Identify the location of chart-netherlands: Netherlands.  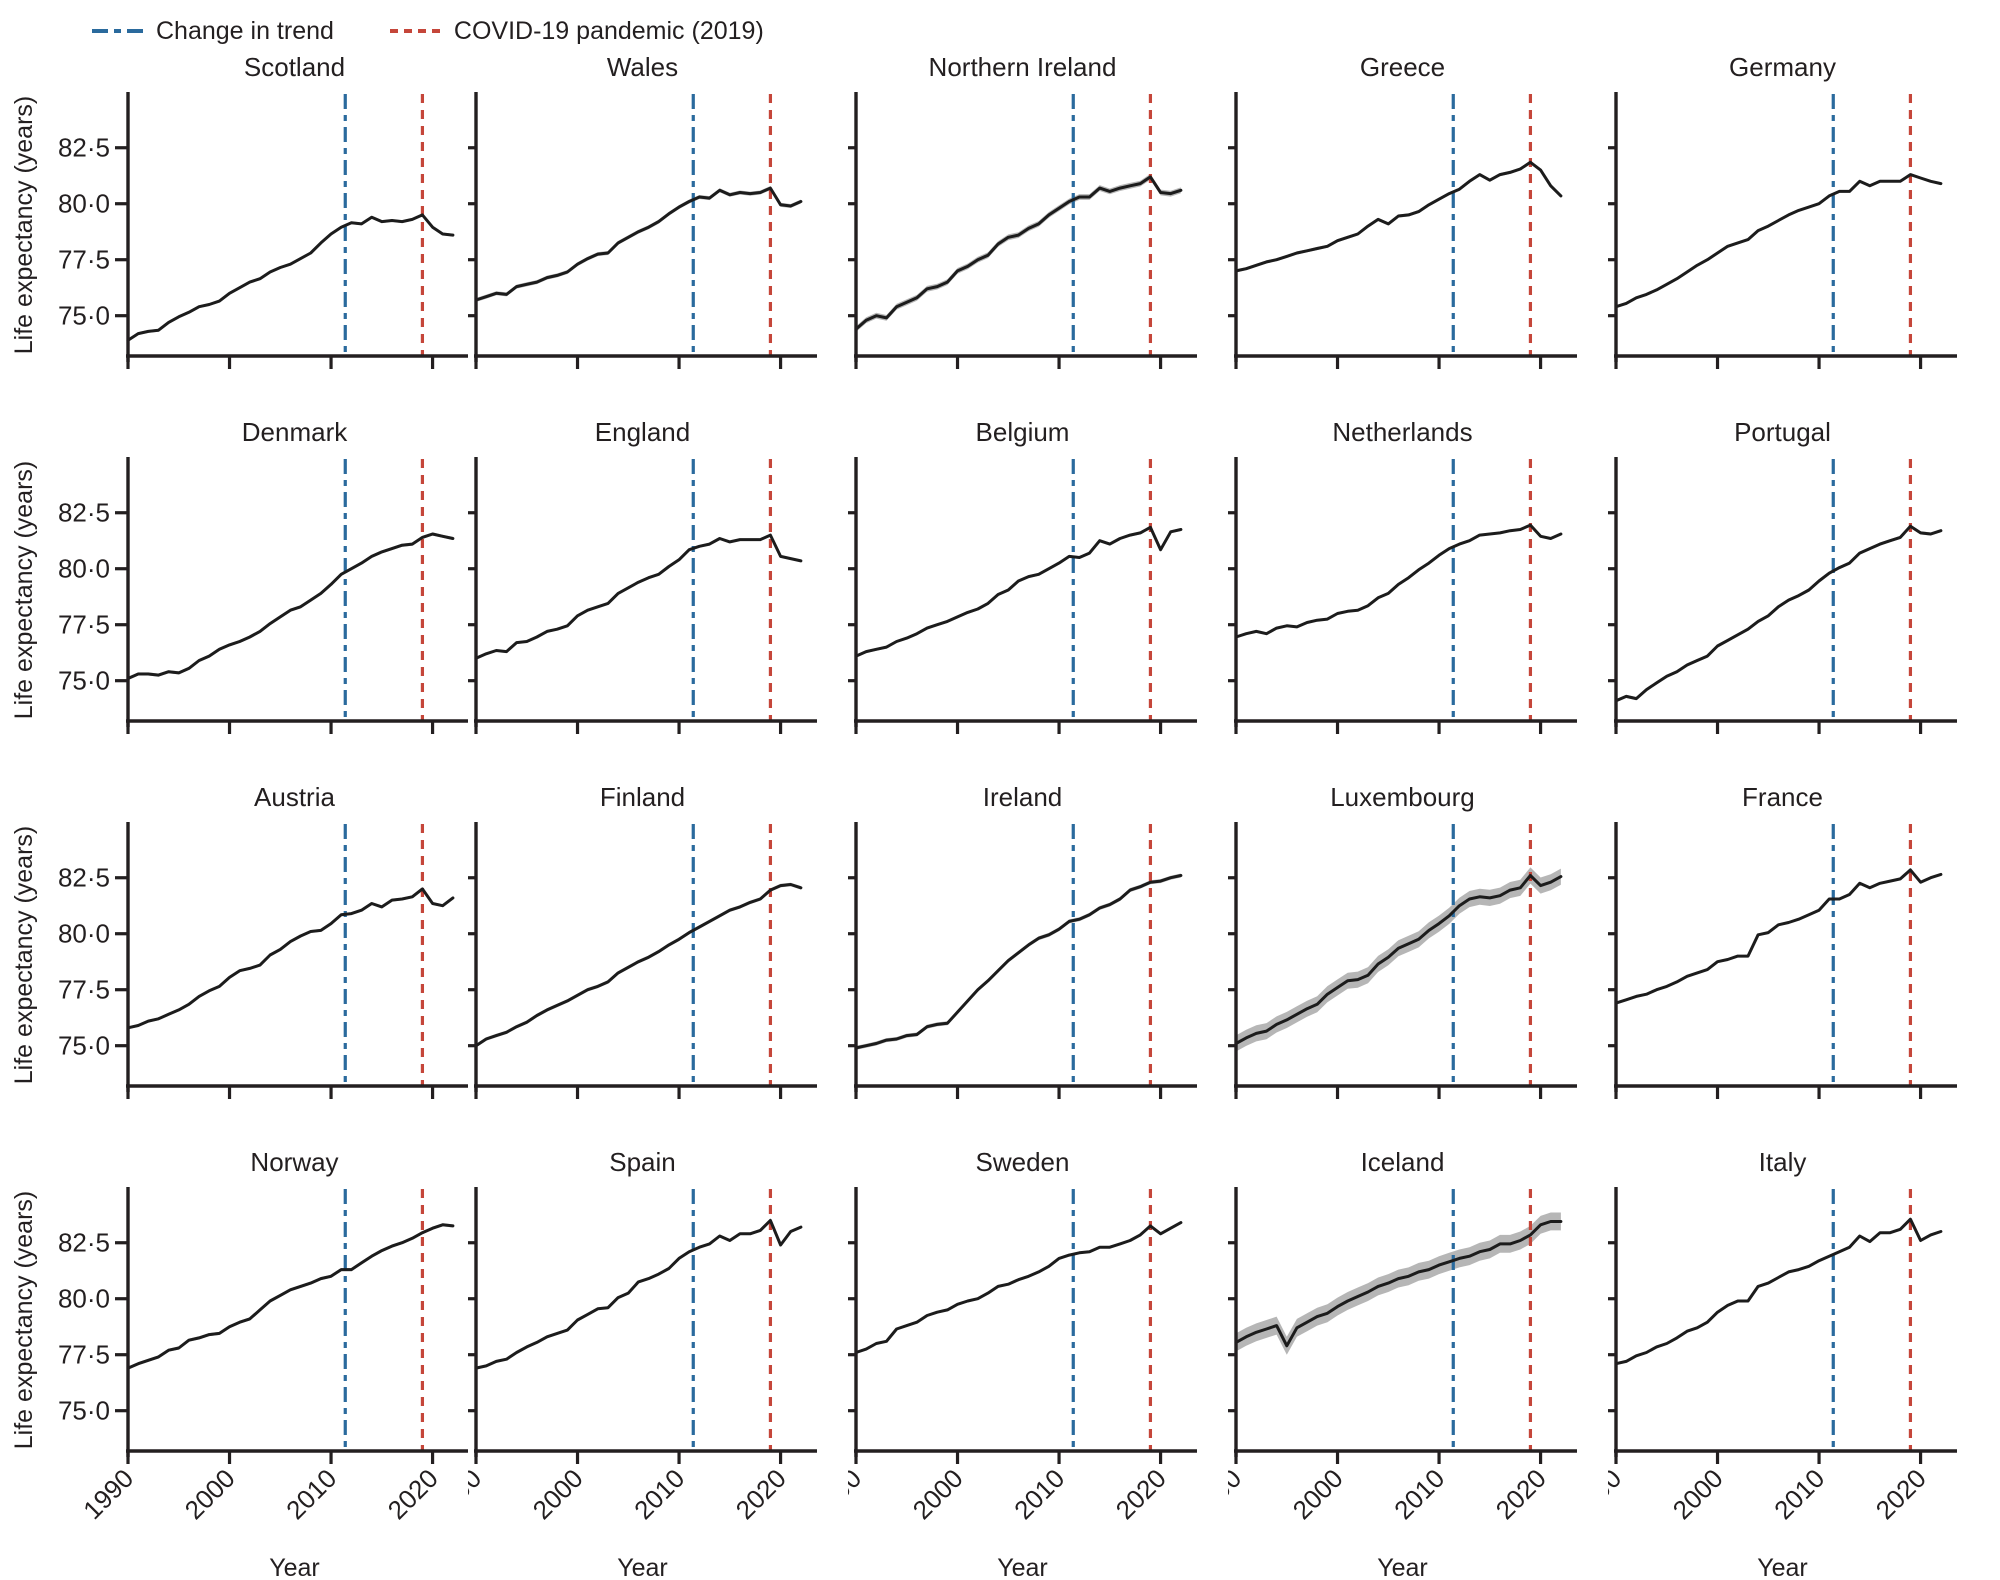
(1415, 582).